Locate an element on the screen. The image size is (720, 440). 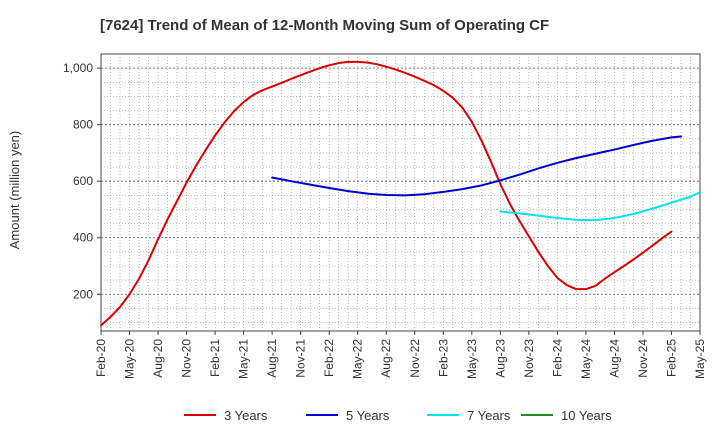
y-tick-label: 1,000 is located at coordinates (78, 68).